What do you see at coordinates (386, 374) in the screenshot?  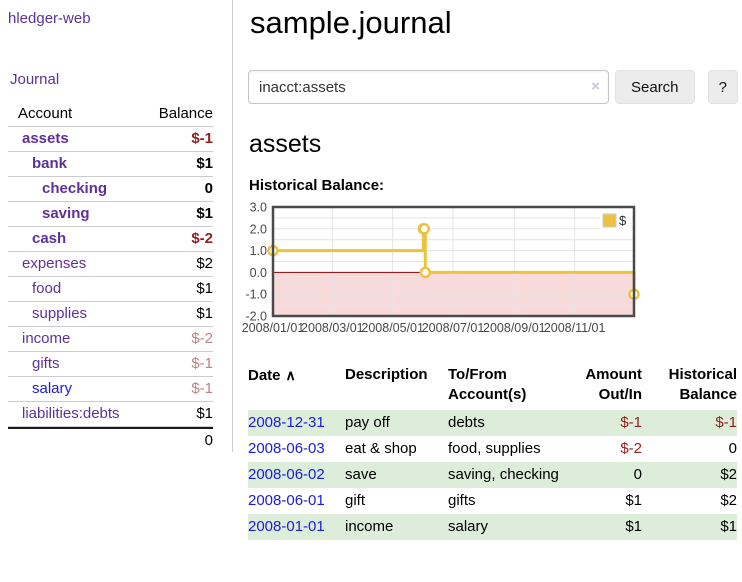 I see `description-column-header: Description` at bounding box center [386, 374].